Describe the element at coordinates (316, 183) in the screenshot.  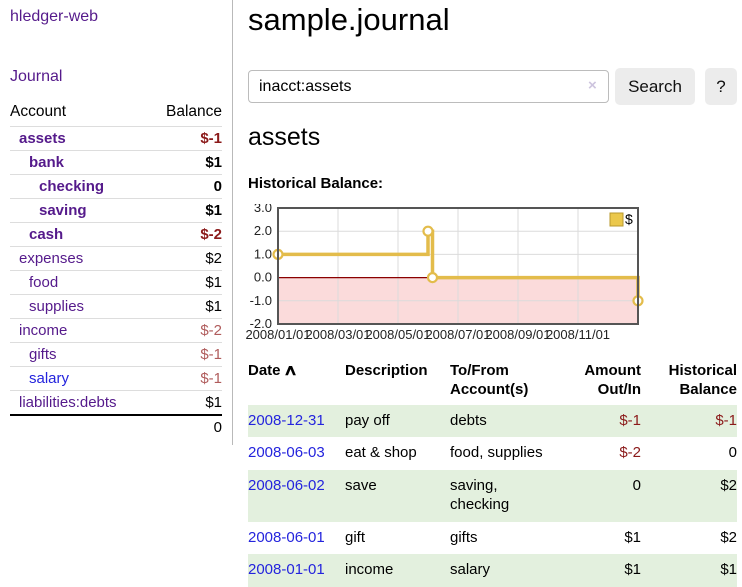
I see `chart-title: Historical Balance:` at that location.